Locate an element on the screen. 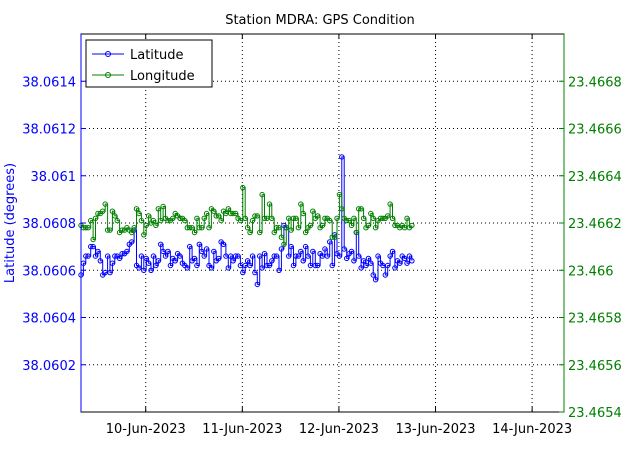 The height and width of the screenshot is (466, 623). legend-latitude-marker is located at coordinates (108, 54).